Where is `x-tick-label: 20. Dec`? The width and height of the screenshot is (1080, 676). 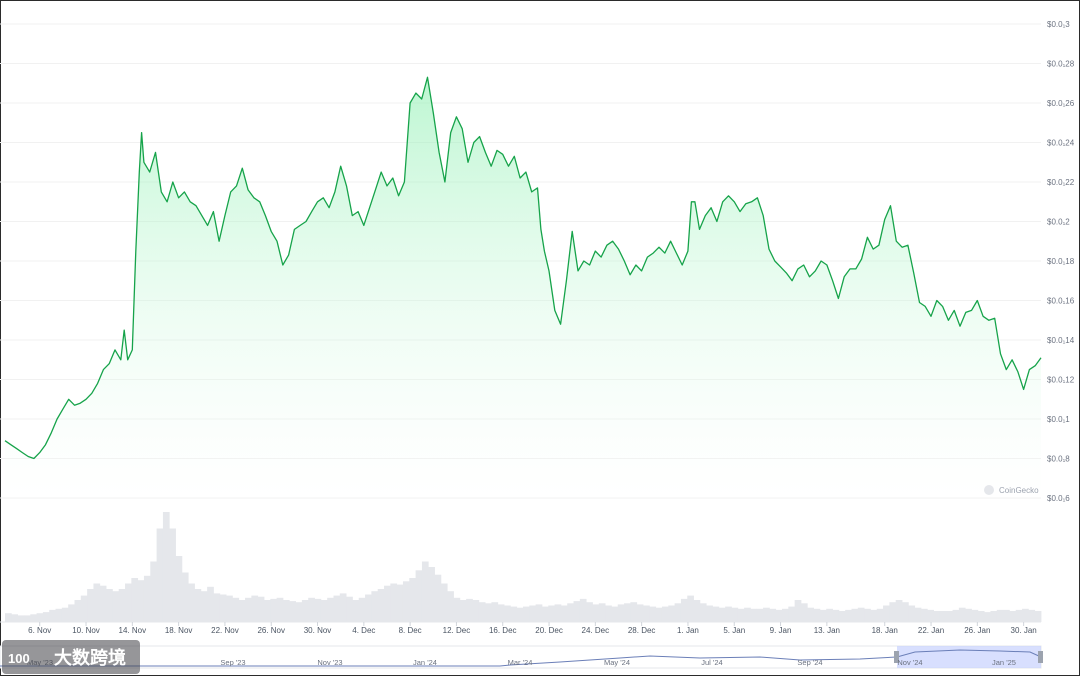 x-tick-label: 20. Dec is located at coordinates (549, 630).